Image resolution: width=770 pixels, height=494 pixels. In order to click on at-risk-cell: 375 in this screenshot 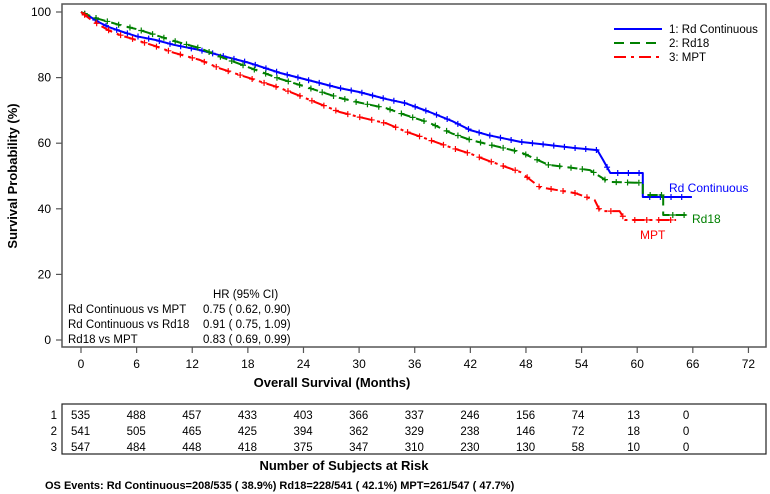, I will do `click(302, 448)`.